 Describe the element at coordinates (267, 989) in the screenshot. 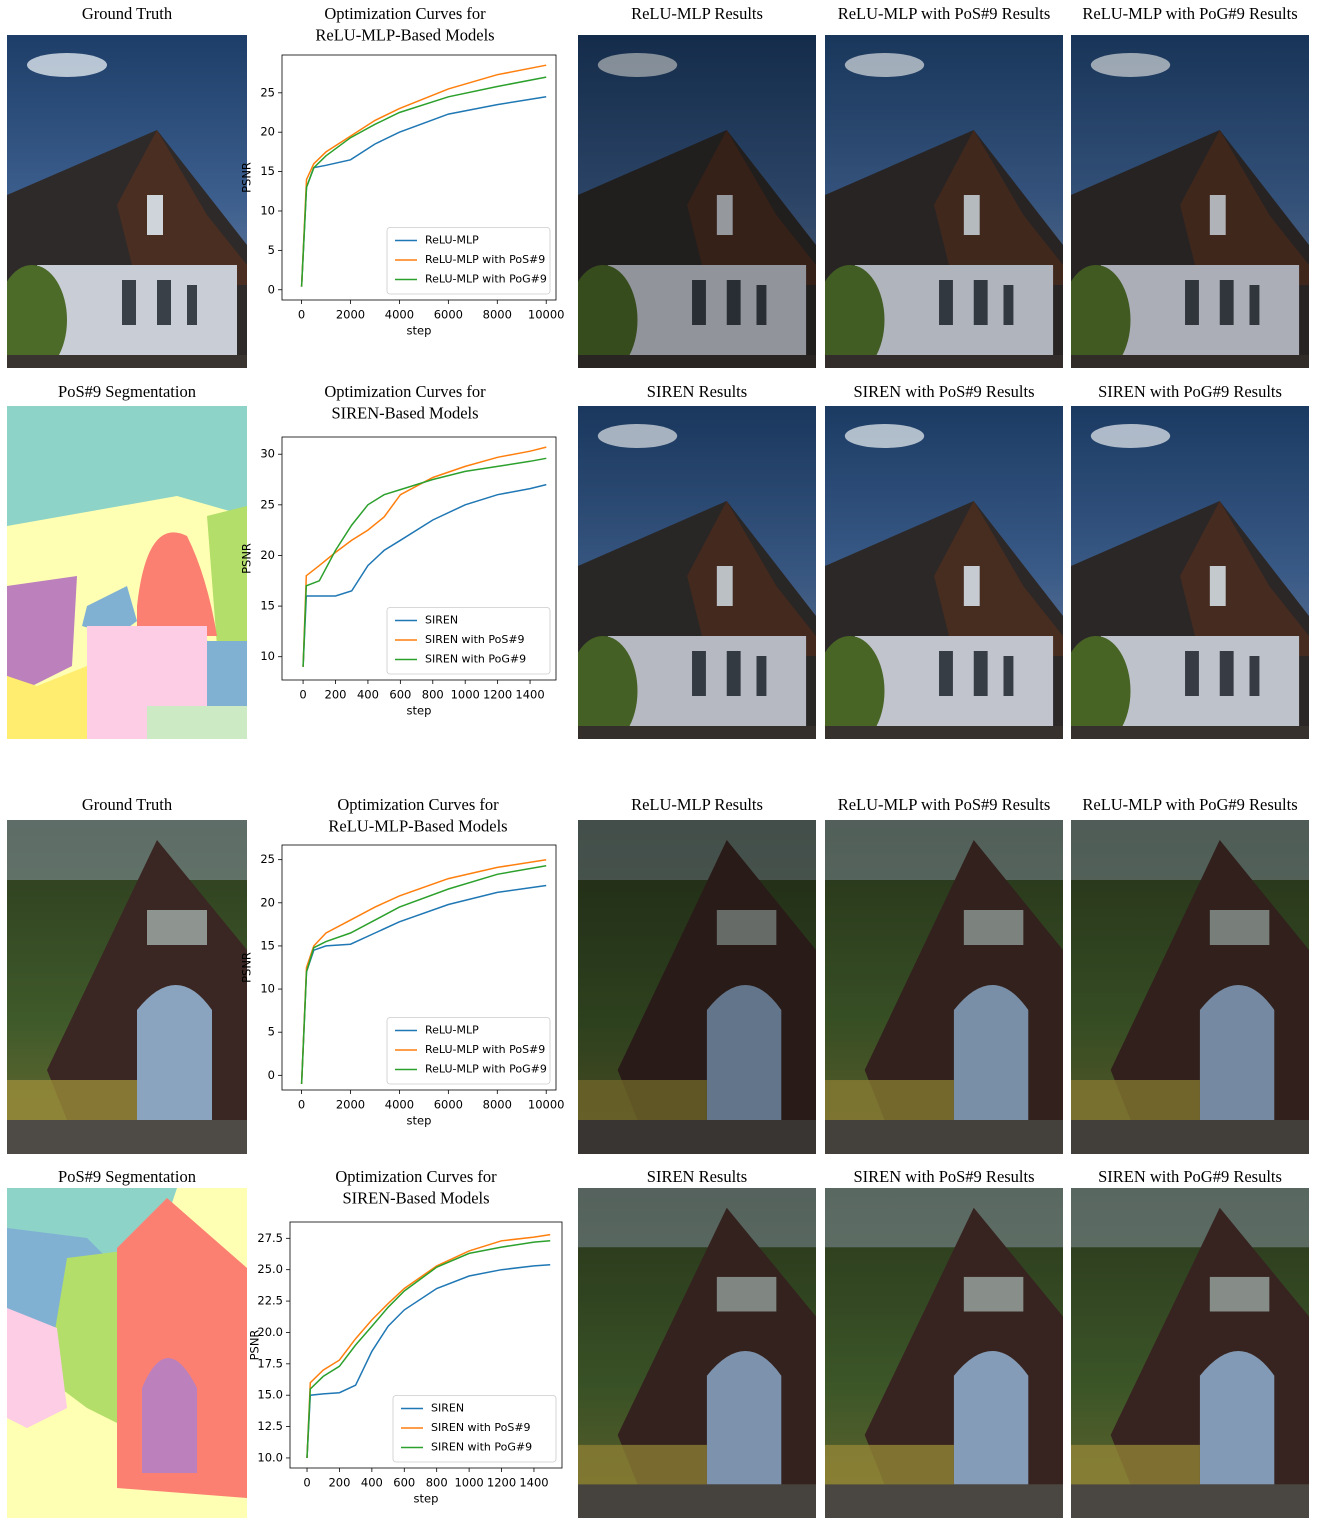

I see `y-tick-label: 10` at that location.